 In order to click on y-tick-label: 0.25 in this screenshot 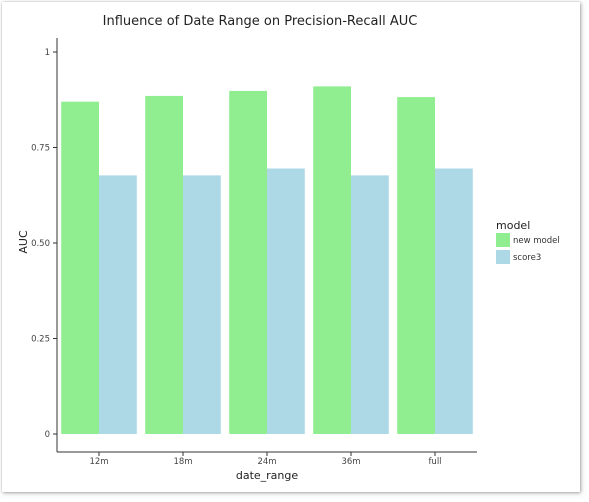, I will do `click(40, 340)`.